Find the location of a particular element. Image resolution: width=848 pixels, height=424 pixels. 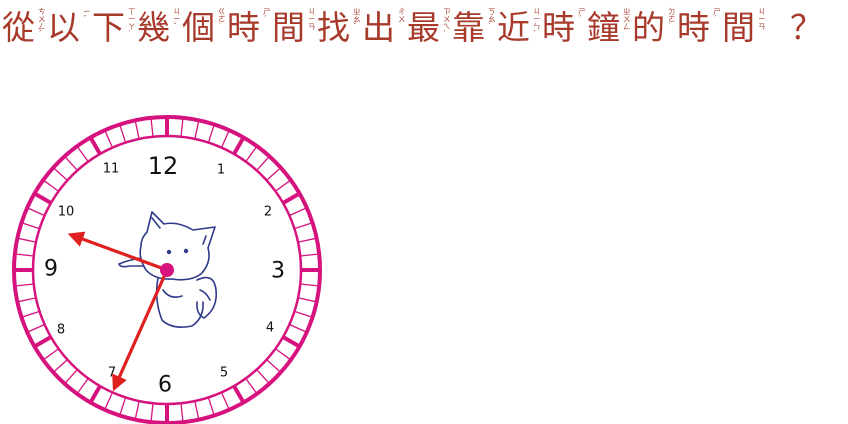

fox-drawing-icon is located at coordinates (168, 269).